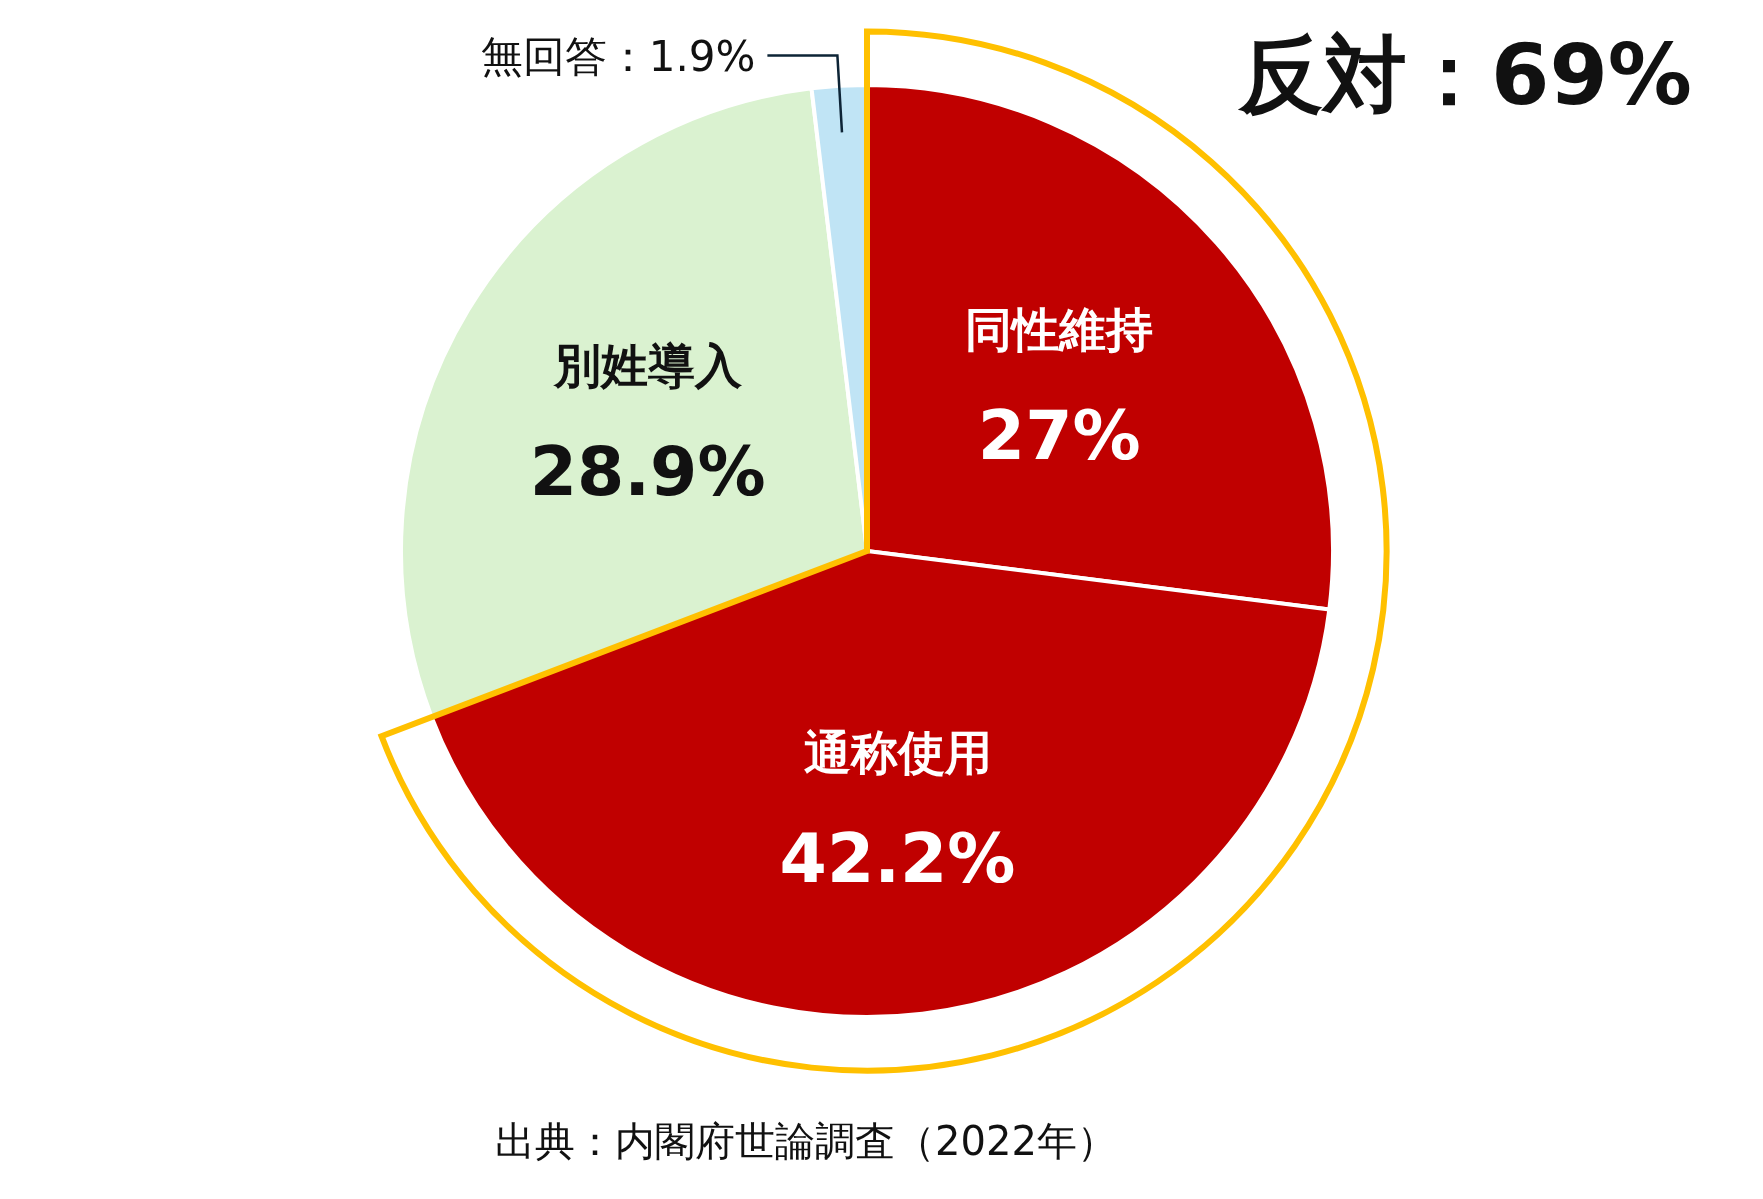 The width and height of the screenshot is (1763, 1199). Describe the element at coordinates (806, 1141) in the screenshot. I see `source-note: 出典：内閣府世論調査（2022年）` at that location.